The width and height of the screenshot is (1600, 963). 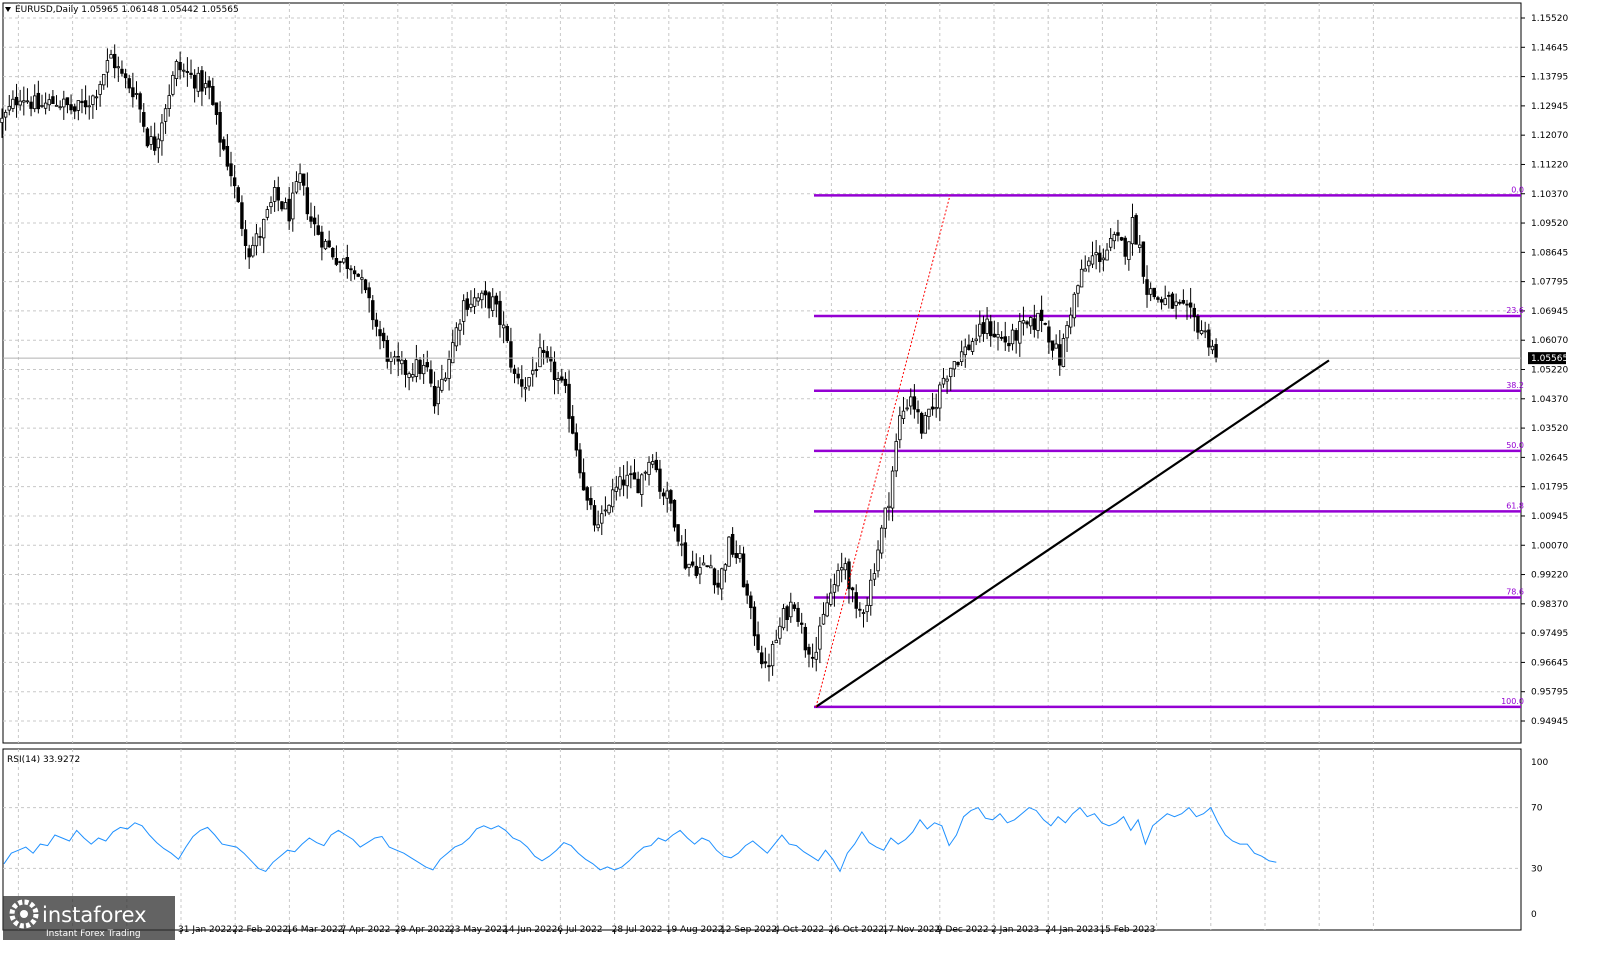 What do you see at coordinates (366, 930) in the screenshot?
I see `x-tick-label: 7 Apr 2022` at bounding box center [366, 930].